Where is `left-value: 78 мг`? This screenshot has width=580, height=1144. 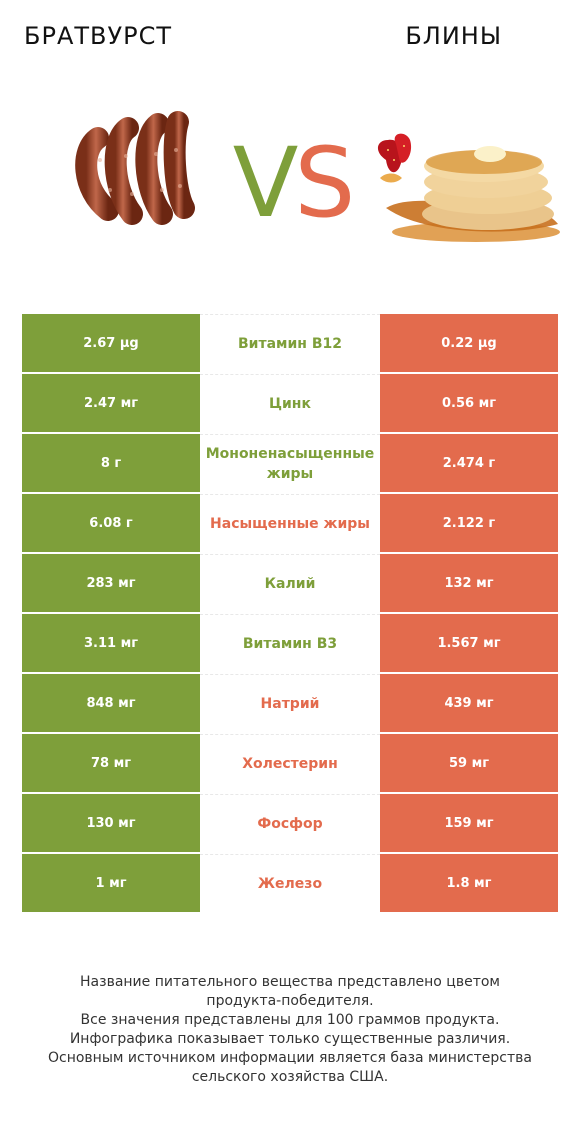 left-value: 78 мг is located at coordinates (111, 763).